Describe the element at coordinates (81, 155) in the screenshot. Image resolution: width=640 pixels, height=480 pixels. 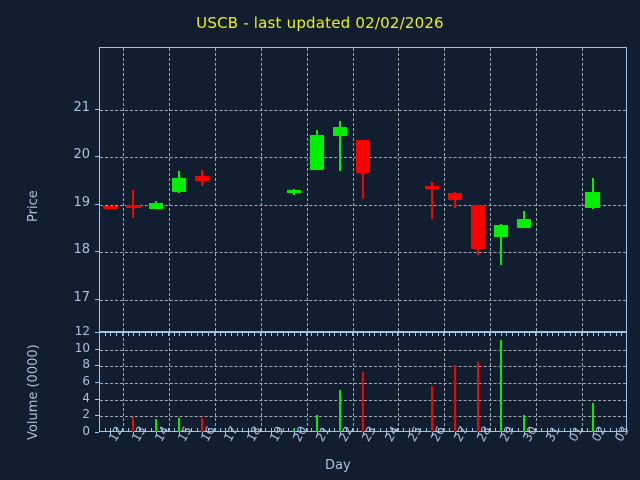
I see `price-tick-label: 20` at that location.